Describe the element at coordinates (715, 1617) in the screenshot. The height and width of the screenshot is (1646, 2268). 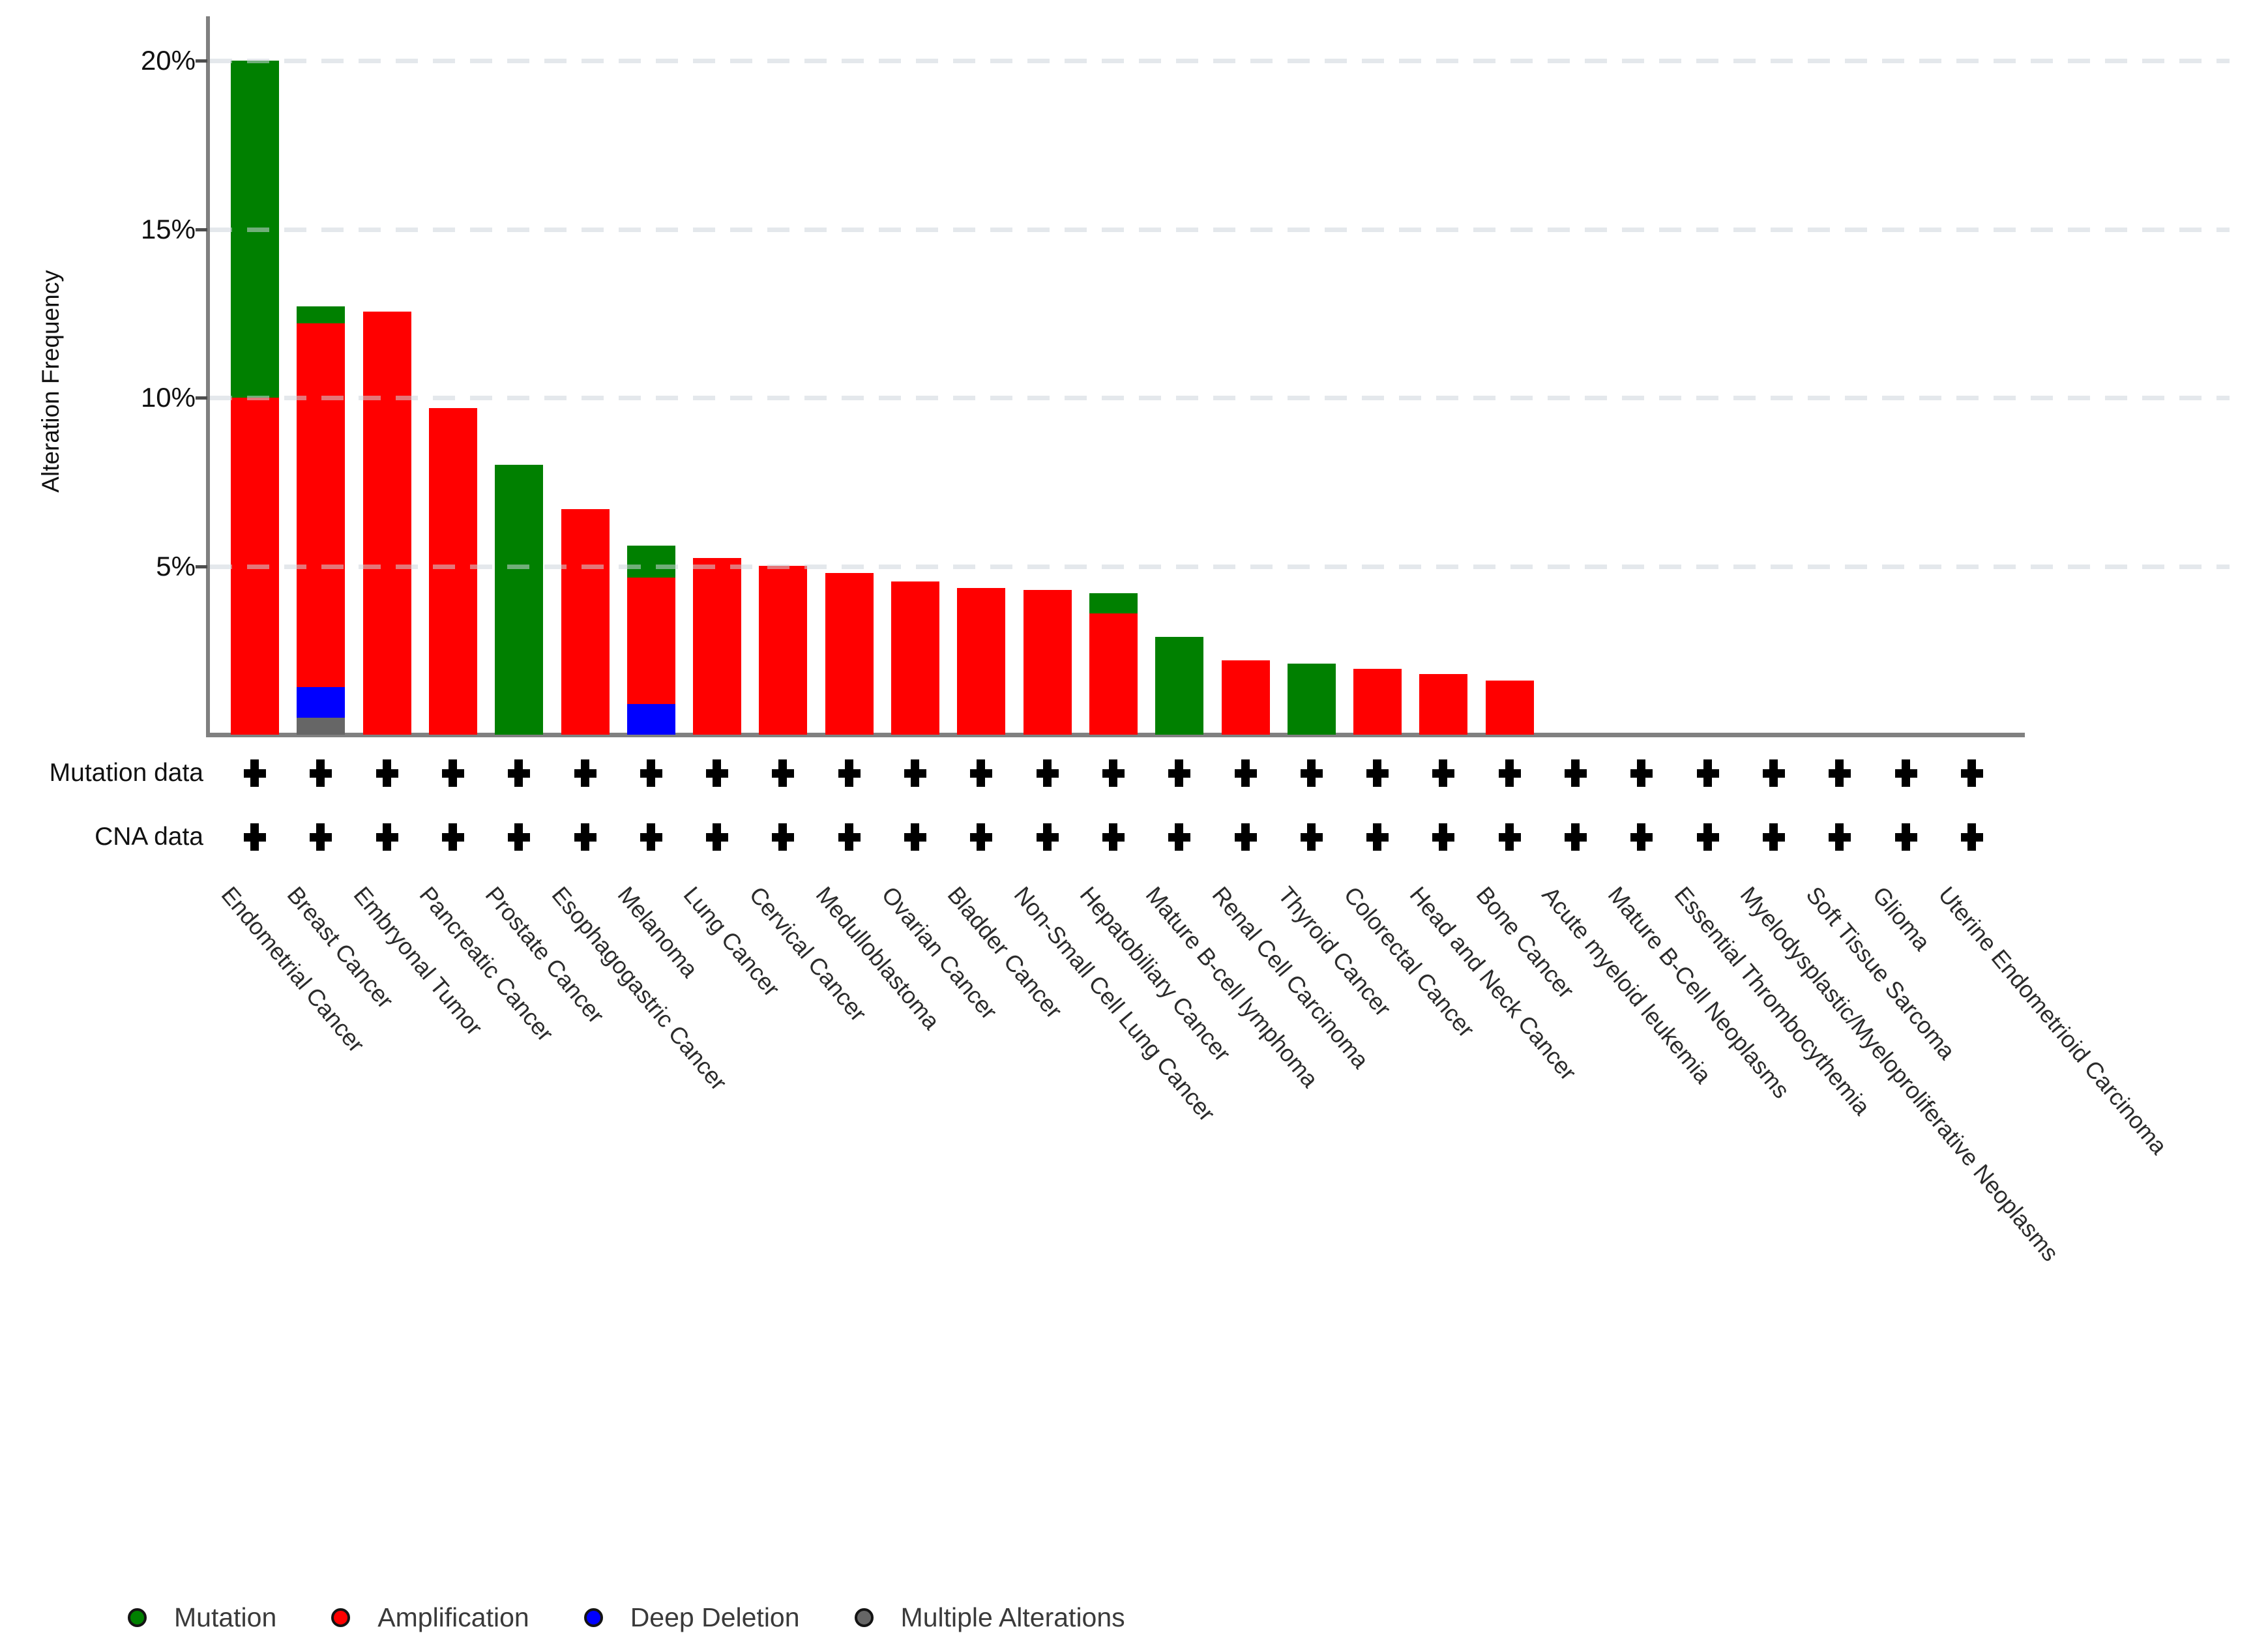
I see `legend-label: Deep Deletion` at that location.